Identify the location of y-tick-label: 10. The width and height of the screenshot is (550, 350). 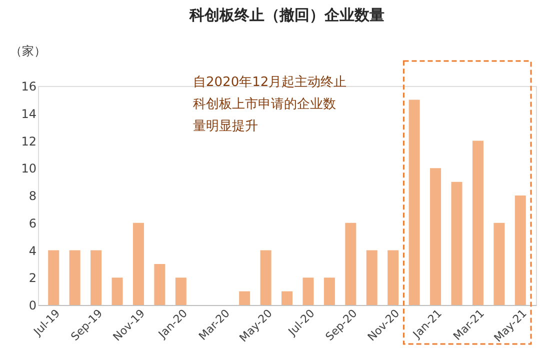
(28, 169).